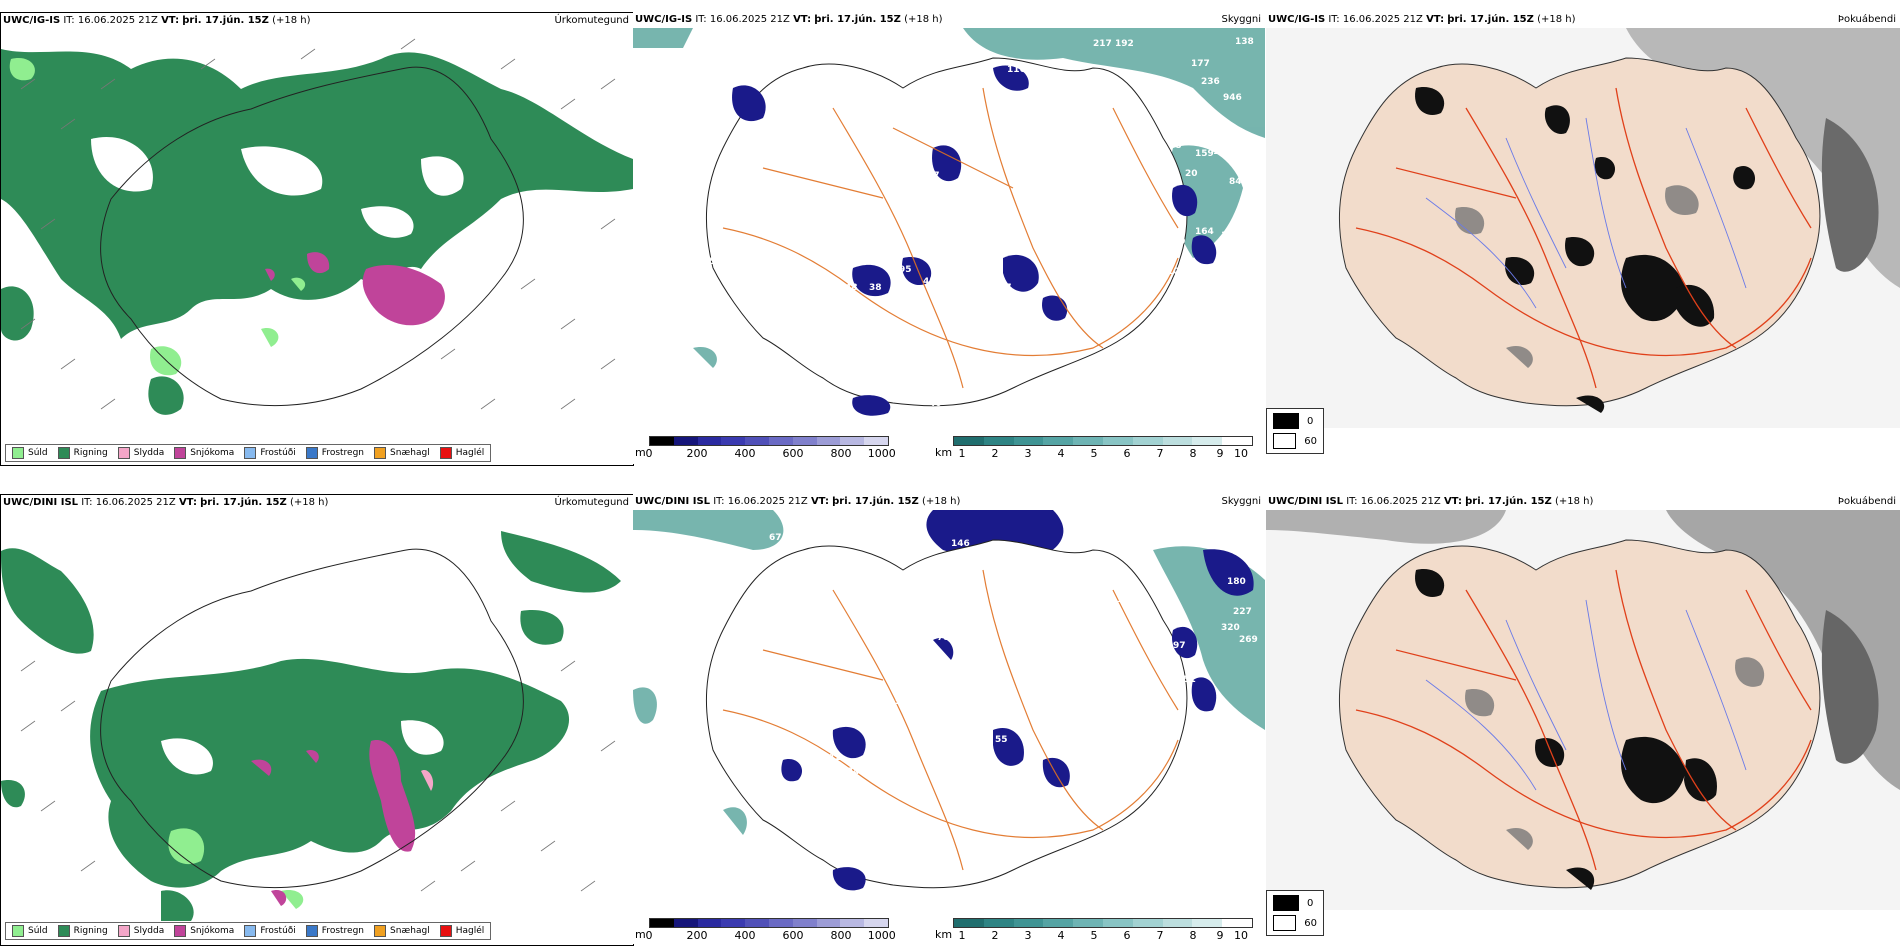  I want to click on svg-text: 236, so click(1210, 82).